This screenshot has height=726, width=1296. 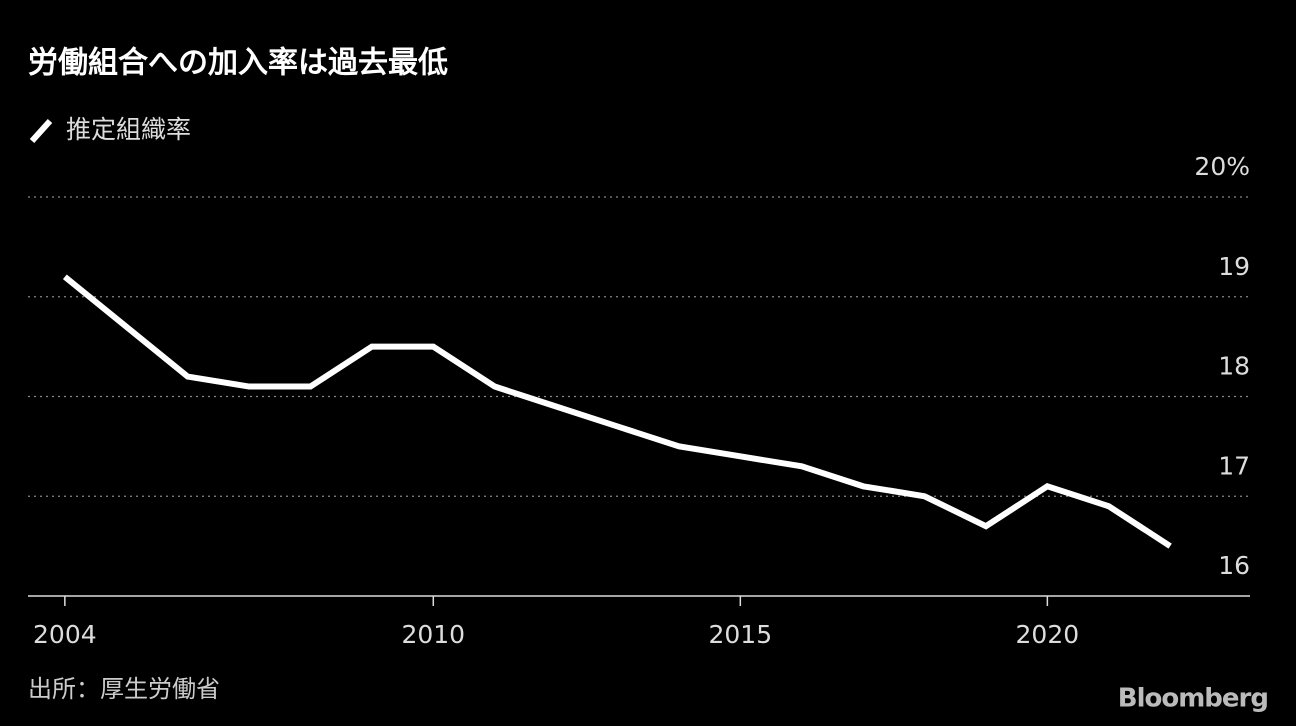 I want to click on chart-title: 労働組合への加入率は過去最低, so click(x=238, y=63).